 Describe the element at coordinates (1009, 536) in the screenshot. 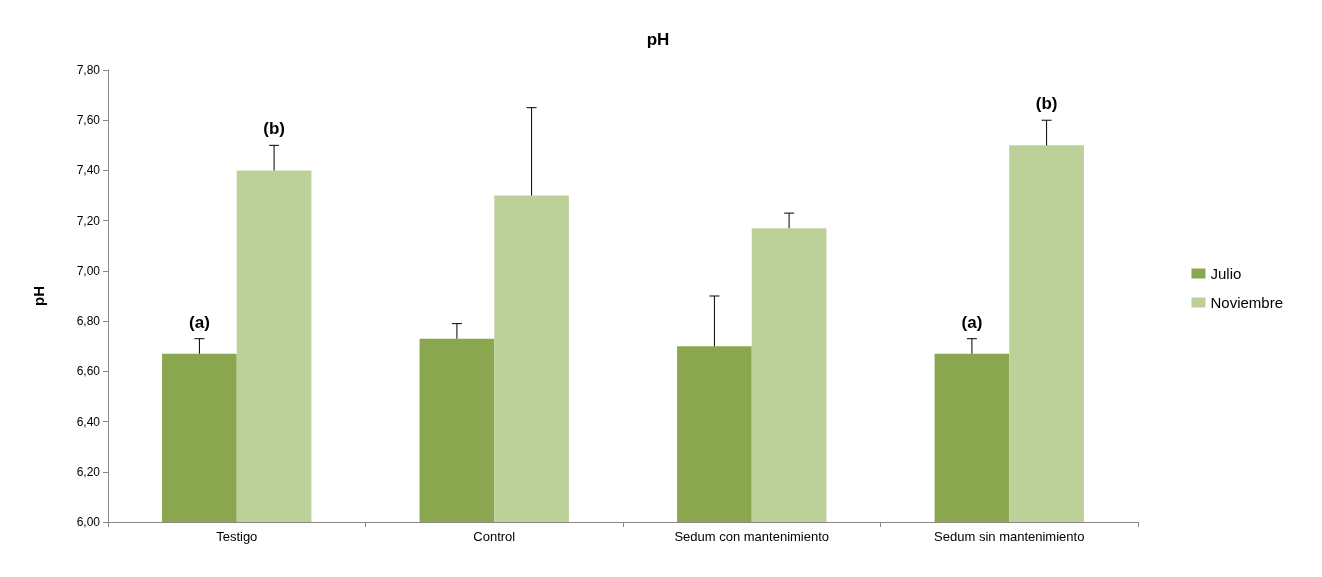

I see `x-tick-label: Sedum sin mantenimiento` at that location.